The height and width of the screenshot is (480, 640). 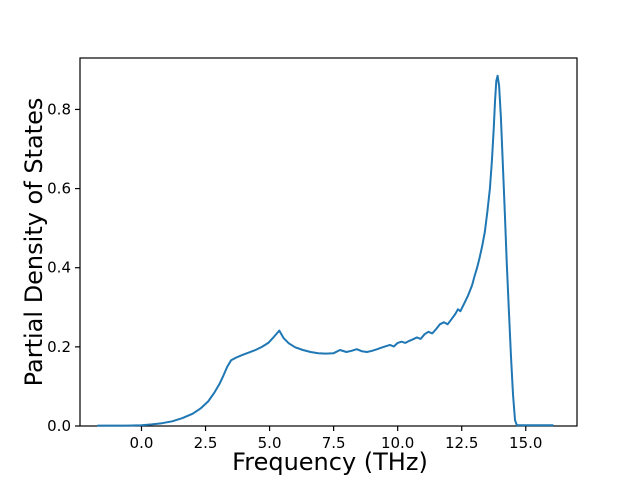 What do you see at coordinates (397, 443) in the screenshot?
I see `x-tick-label: 10.0` at bounding box center [397, 443].